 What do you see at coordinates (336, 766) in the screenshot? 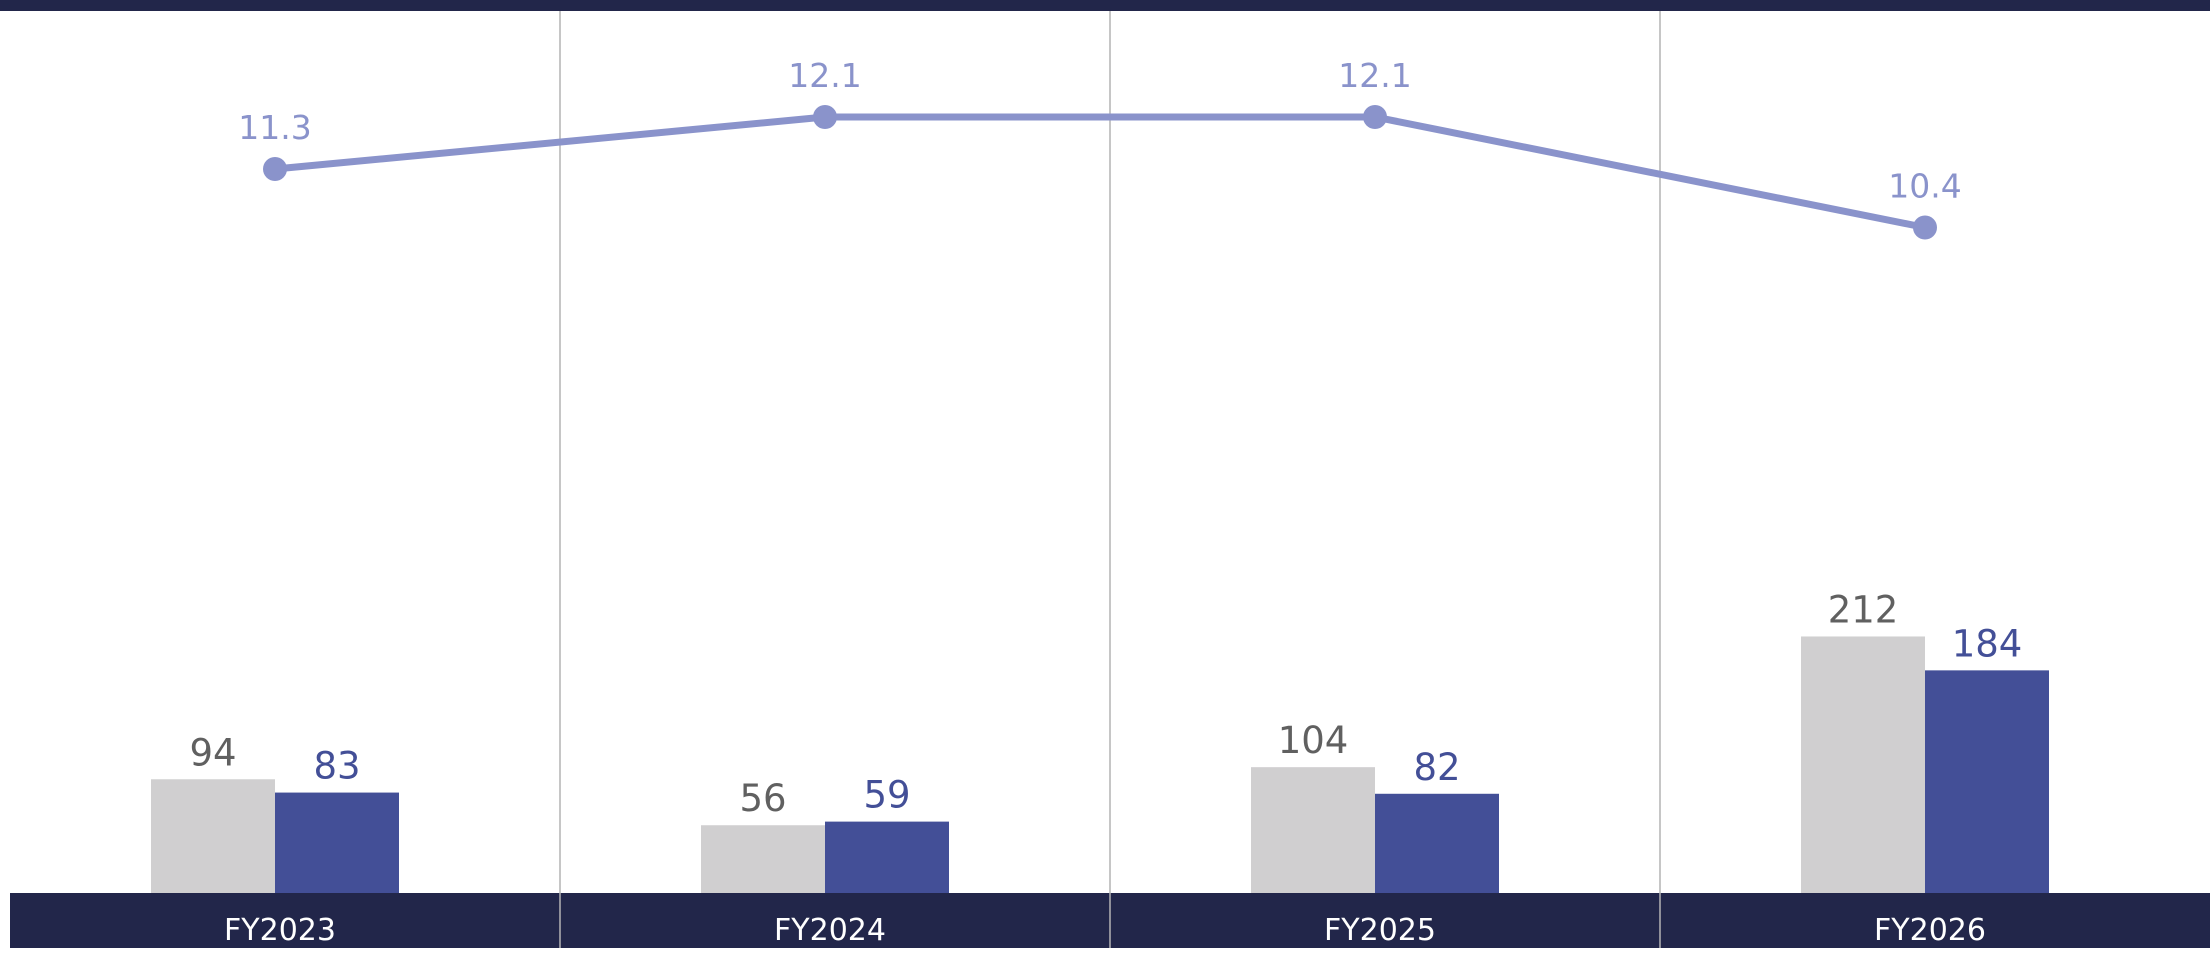
I see `data-label-series-2: 83` at bounding box center [336, 766].